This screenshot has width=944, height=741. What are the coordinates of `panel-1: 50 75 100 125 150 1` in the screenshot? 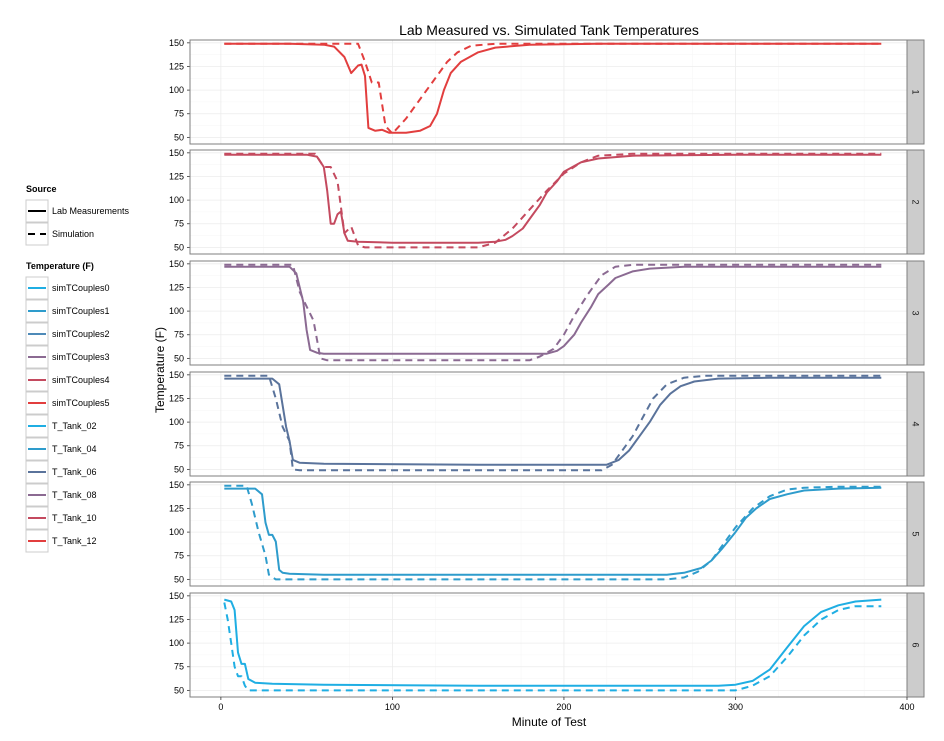 It's located at (547, 91).